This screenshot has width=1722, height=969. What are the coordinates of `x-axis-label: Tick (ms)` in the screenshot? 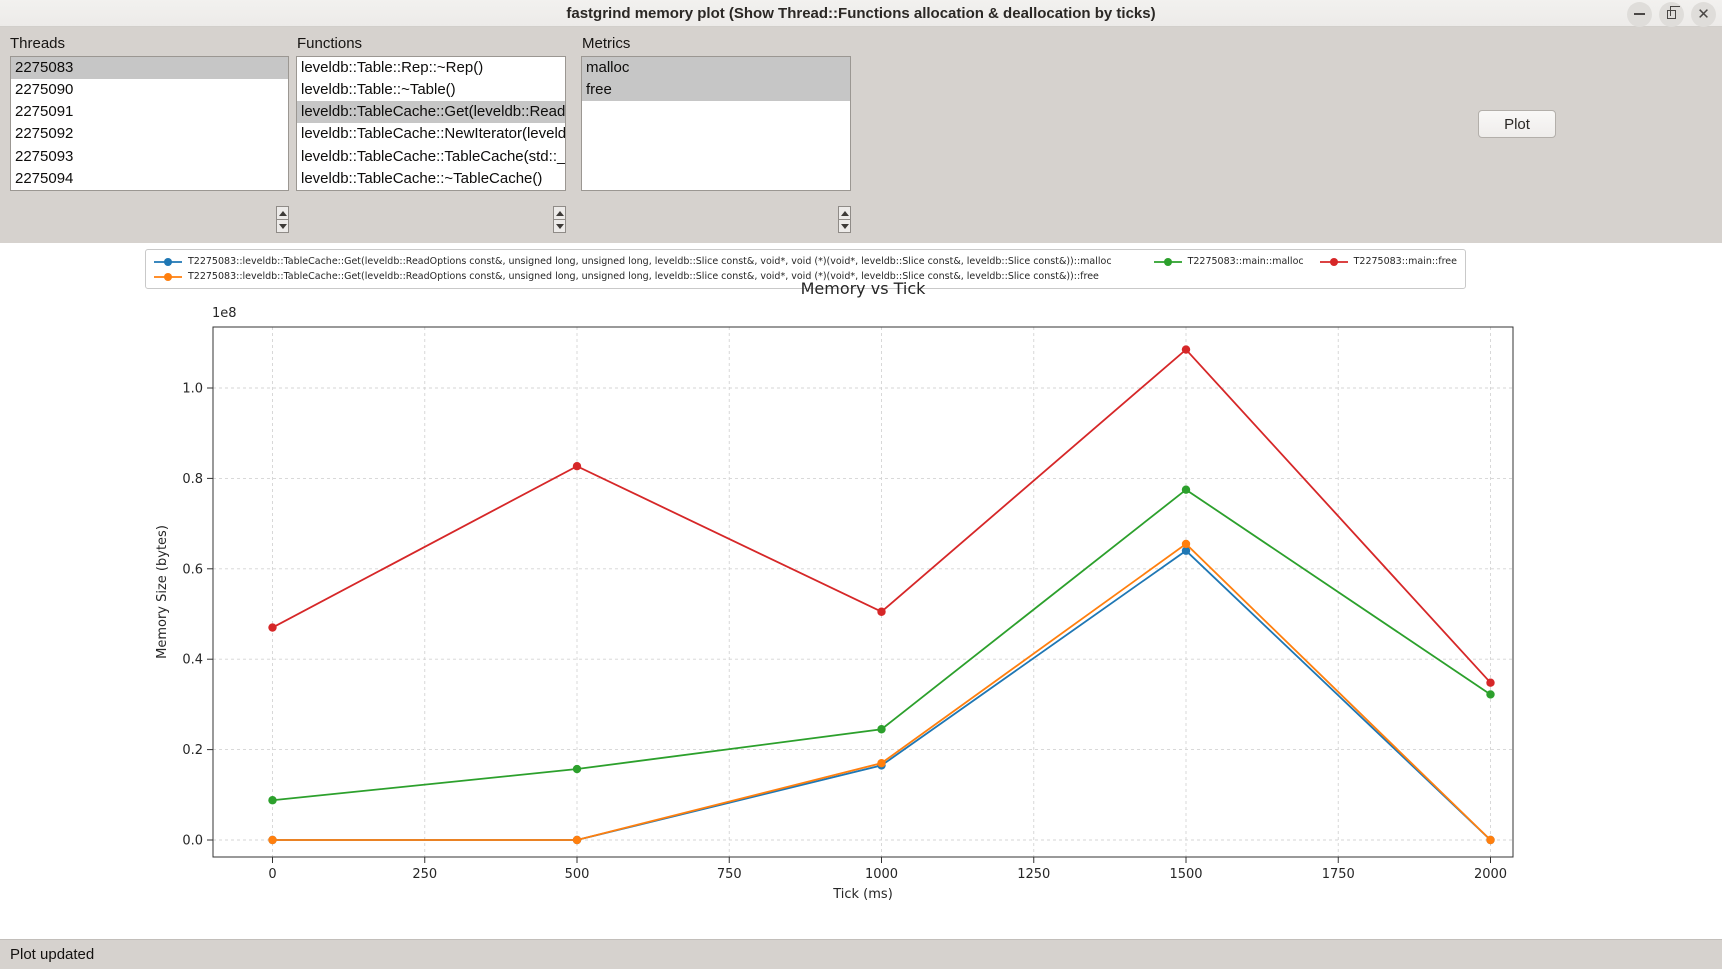 It's located at (862, 894).